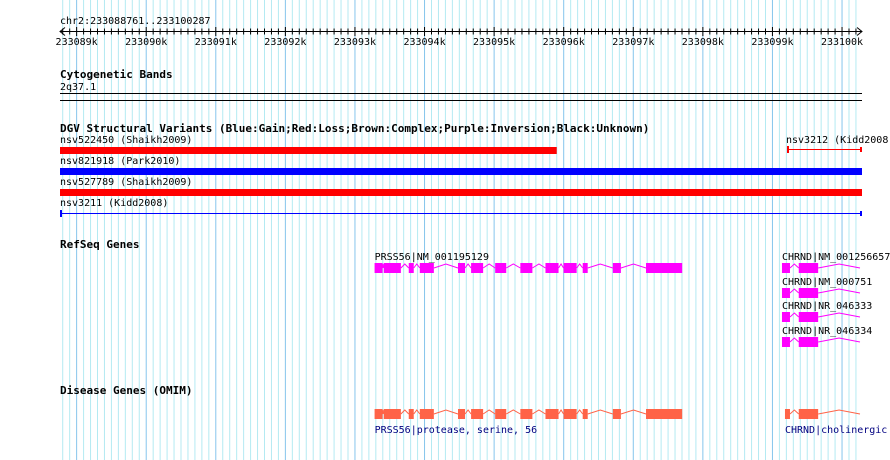 Image resolution: width=890 pixels, height=460 pixels. What do you see at coordinates (456, 430) in the screenshot?
I see `gene-label: PRSS56|protease, serine, 56` at bounding box center [456, 430].